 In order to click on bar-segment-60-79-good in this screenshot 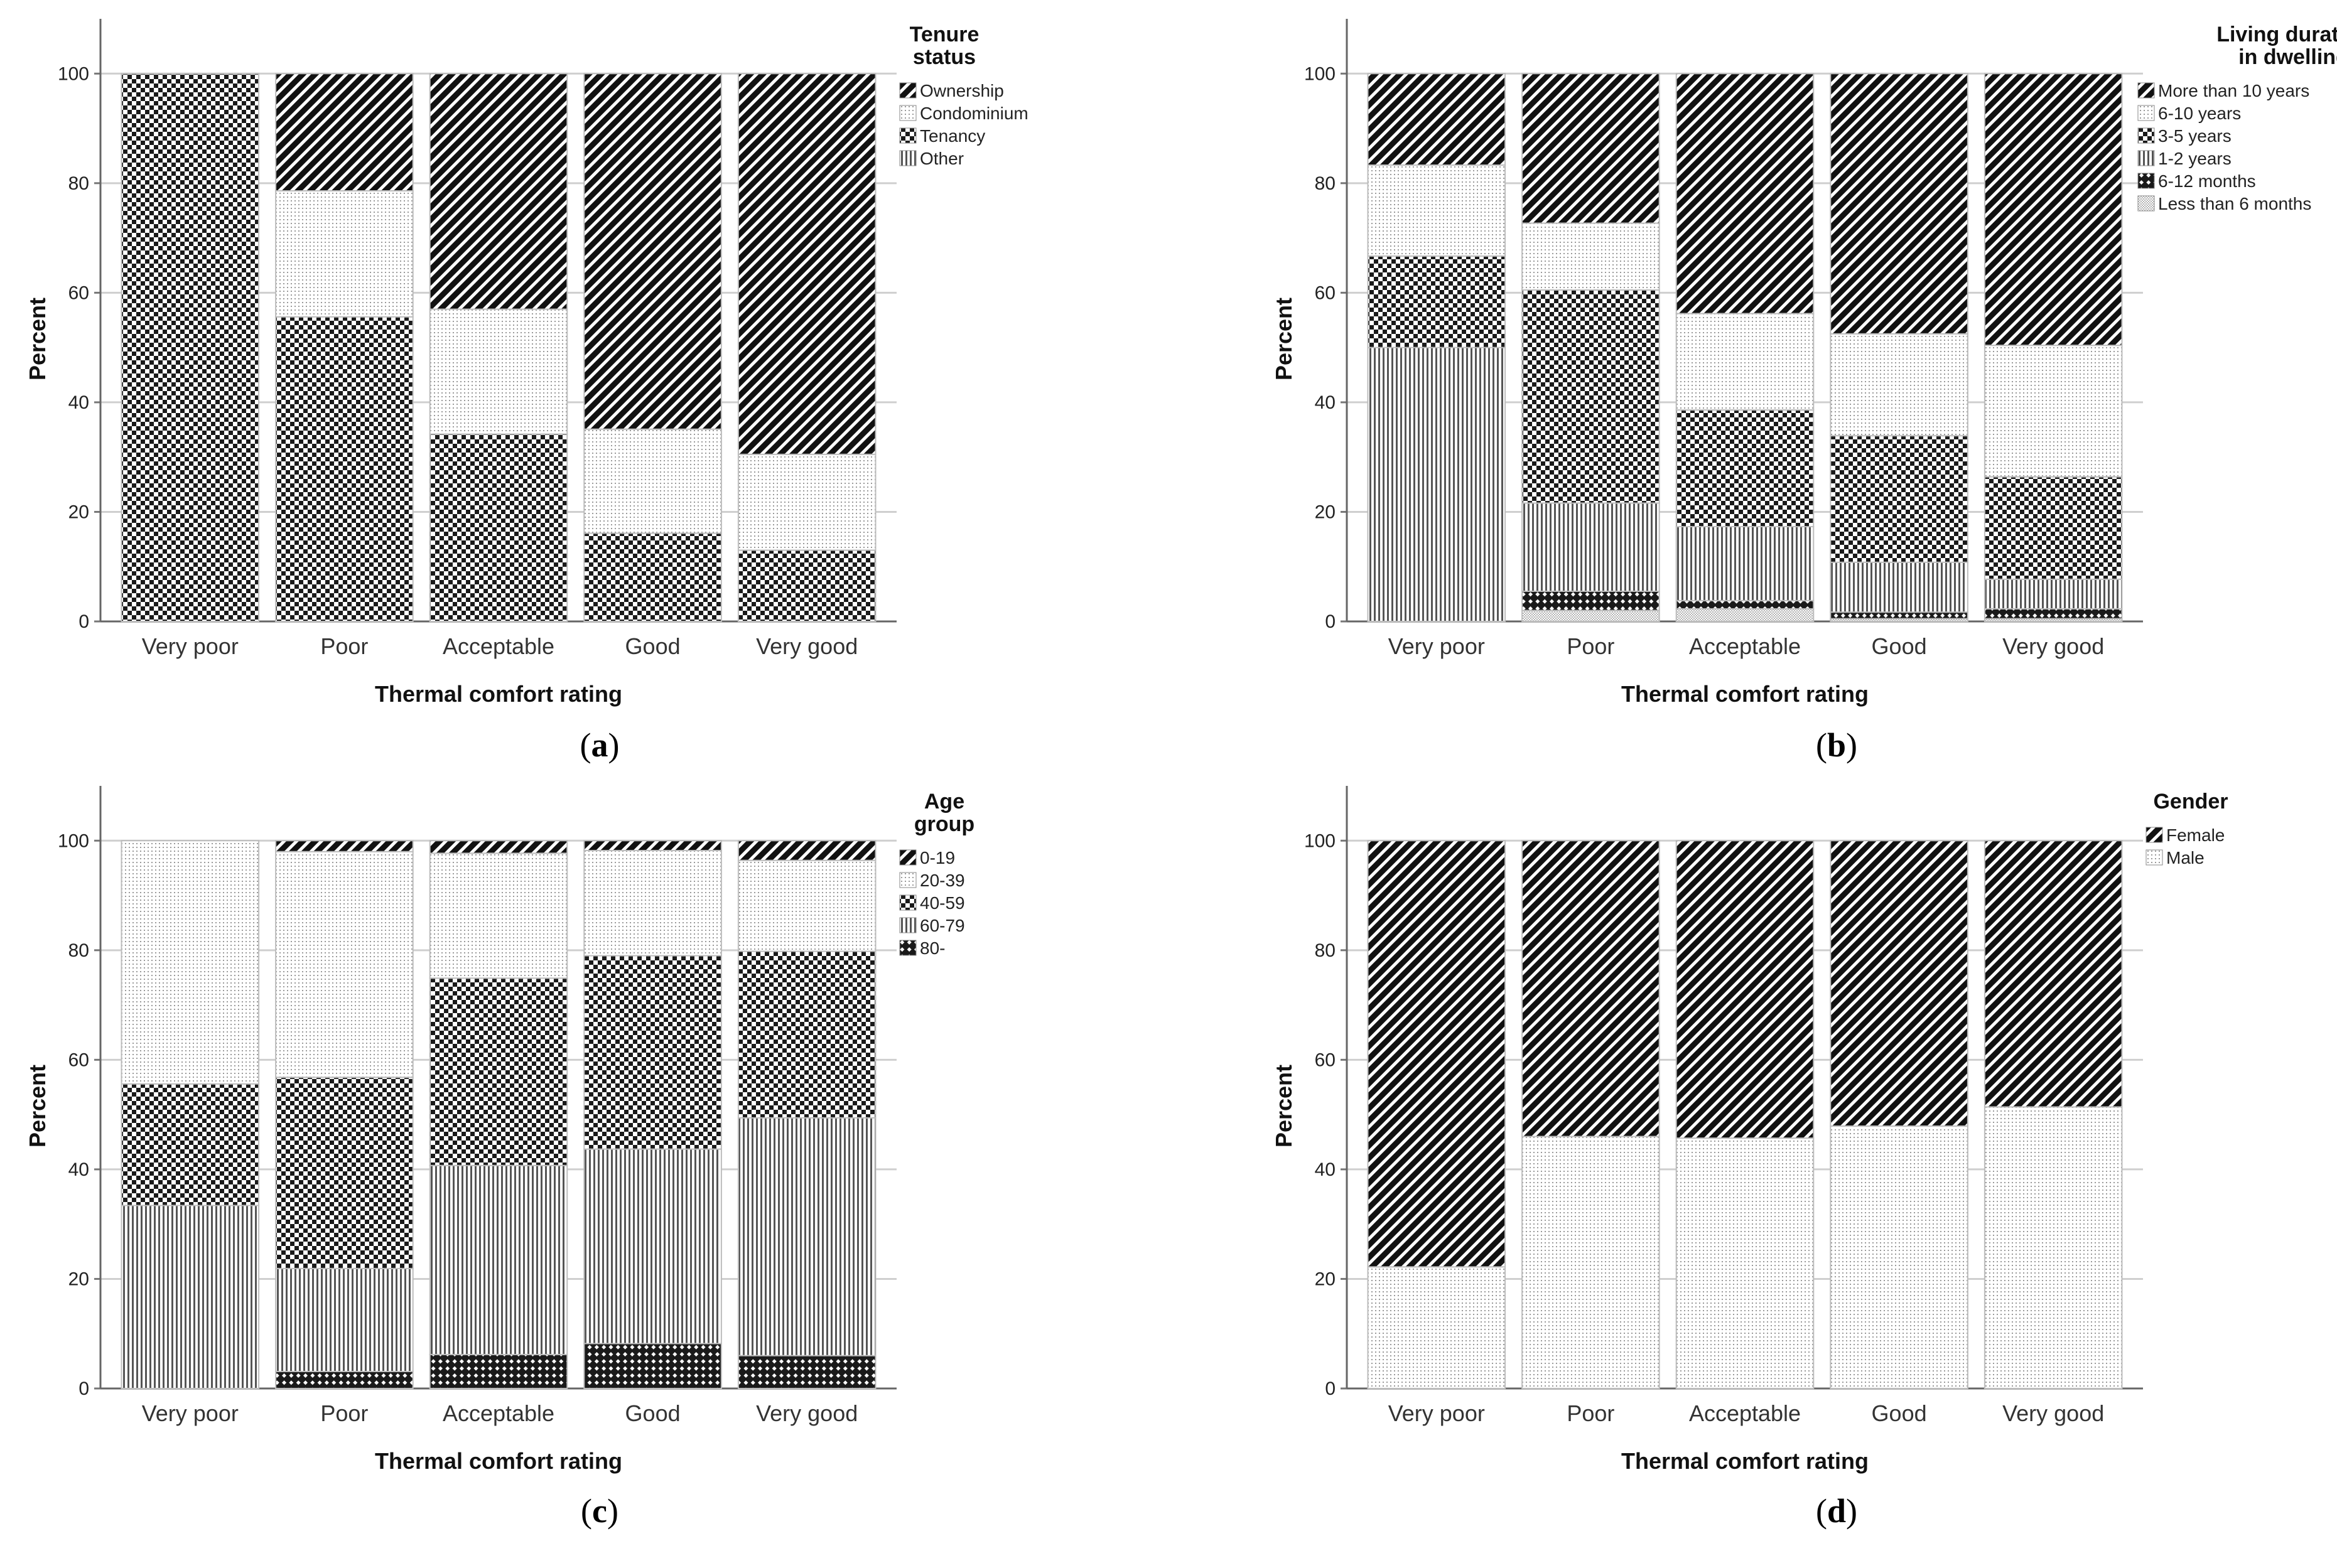, I will do `click(652, 1246)`.